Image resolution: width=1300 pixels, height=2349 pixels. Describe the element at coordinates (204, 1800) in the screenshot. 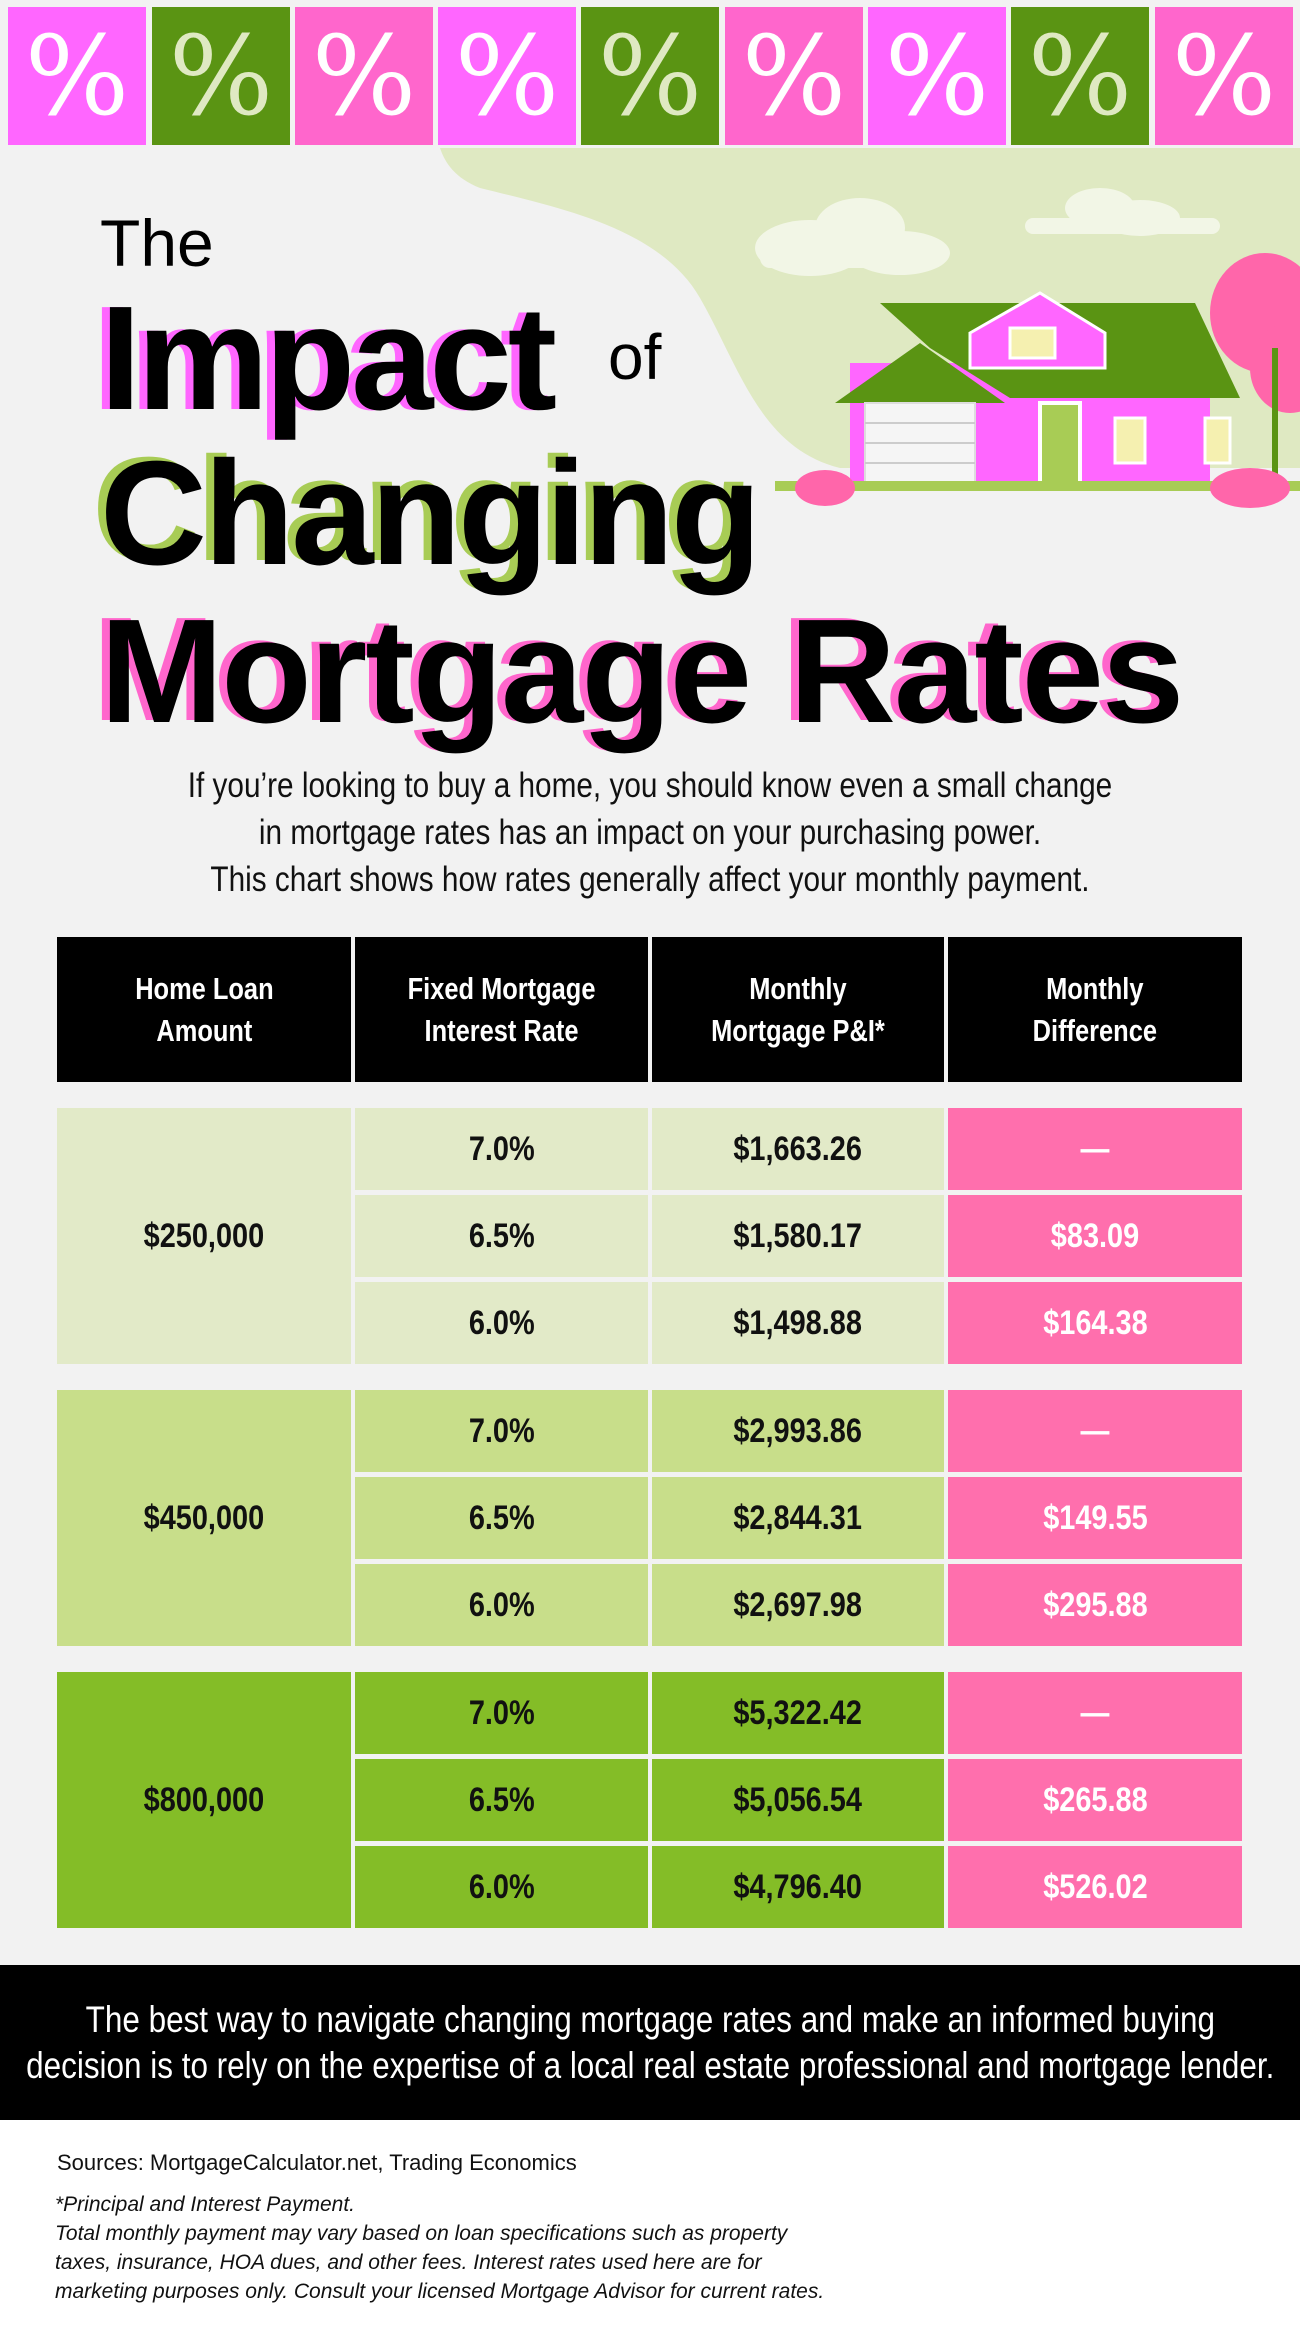

I see `loan-amount-cell: $800,000` at that location.